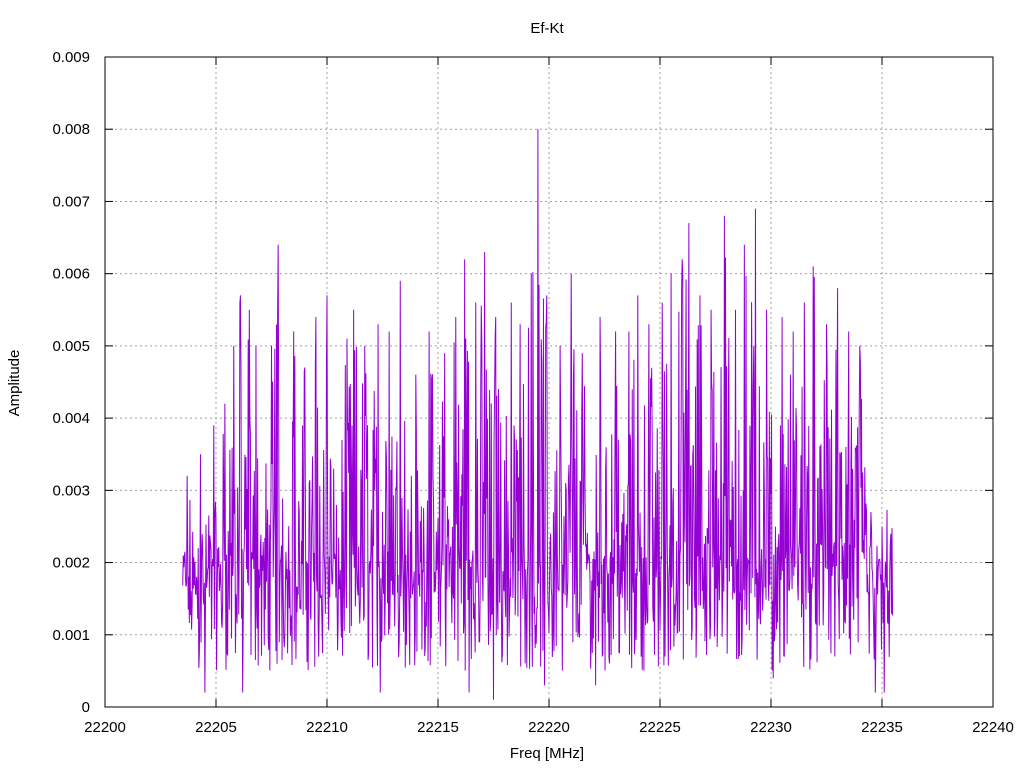 The width and height of the screenshot is (1024, 768). What do you see at coordinates (438, 727) in the screenshot?
I see `x-tick-label: 22215` at bounding box center [438, 727].